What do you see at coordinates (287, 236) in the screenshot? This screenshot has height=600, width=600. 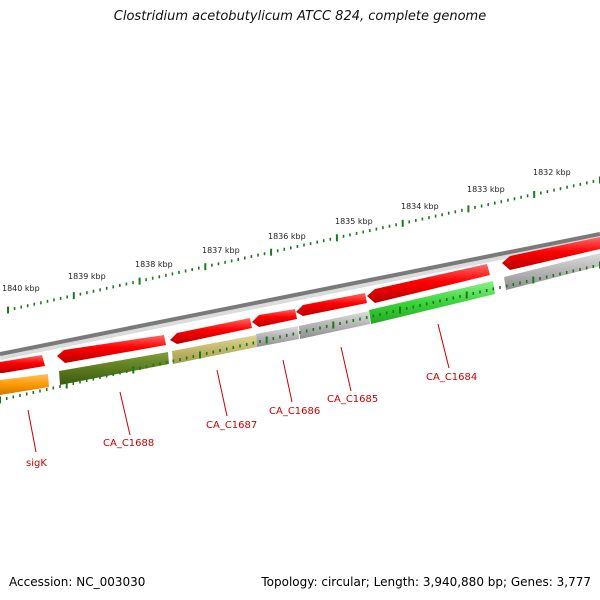 I see `tick-label: 1836 kbp` at bounding box center [287, 236].